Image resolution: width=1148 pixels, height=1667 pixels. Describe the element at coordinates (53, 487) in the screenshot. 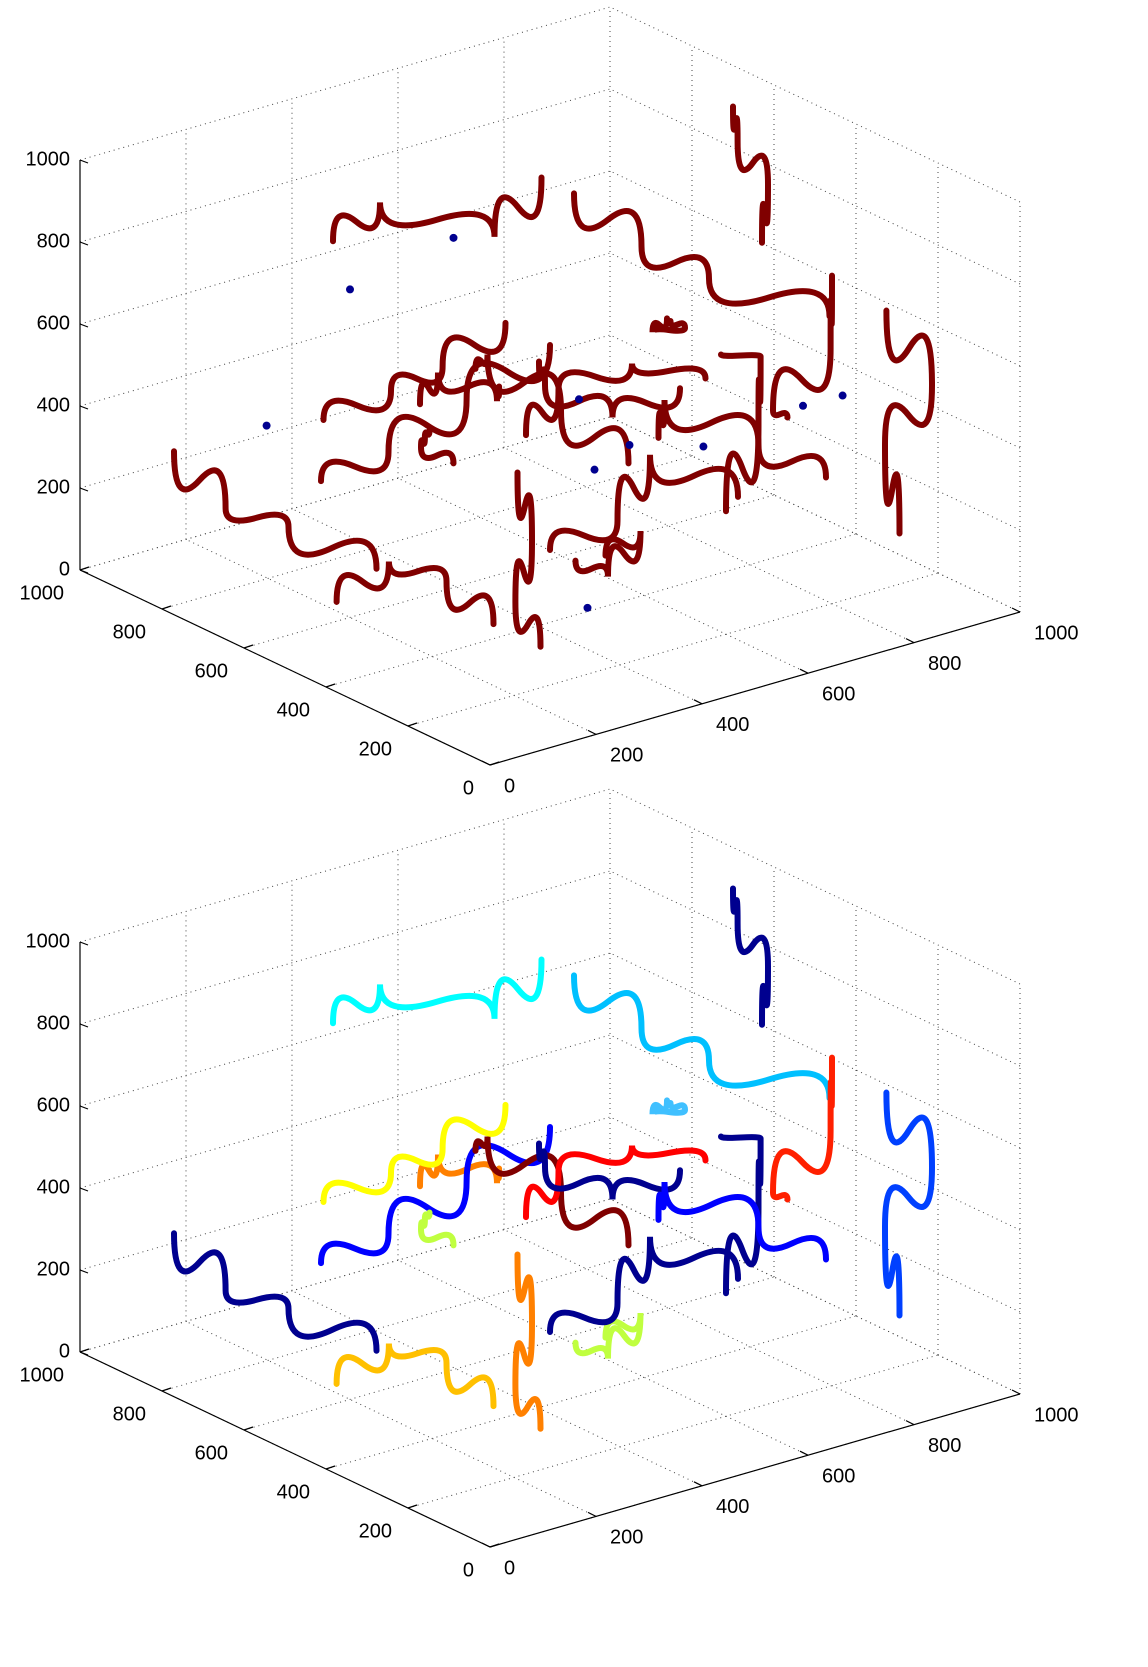

I see `z-tick-label: 200` at that location.